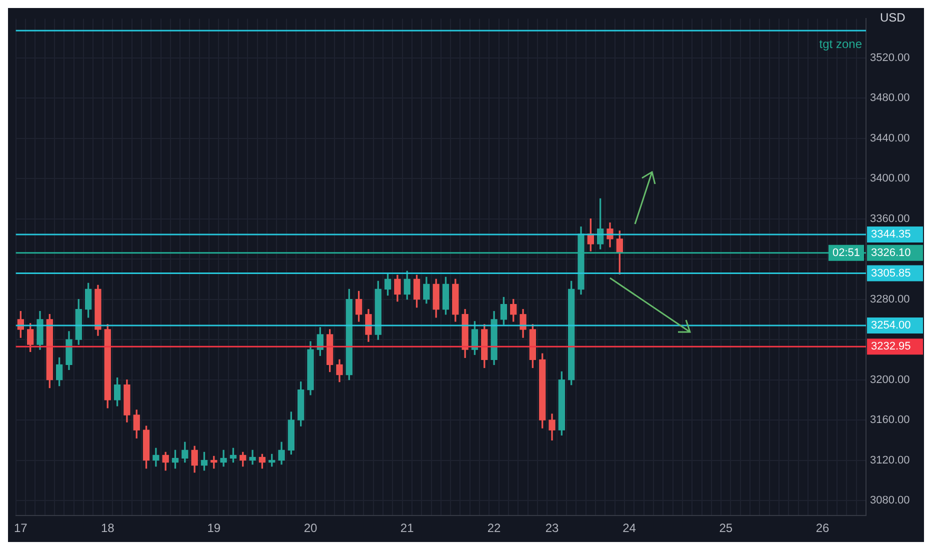  What do you see at coordinates (890, 420) in the screenshot?
I see `y-tick-label: 3160.00` at bounding box center [890, 420].